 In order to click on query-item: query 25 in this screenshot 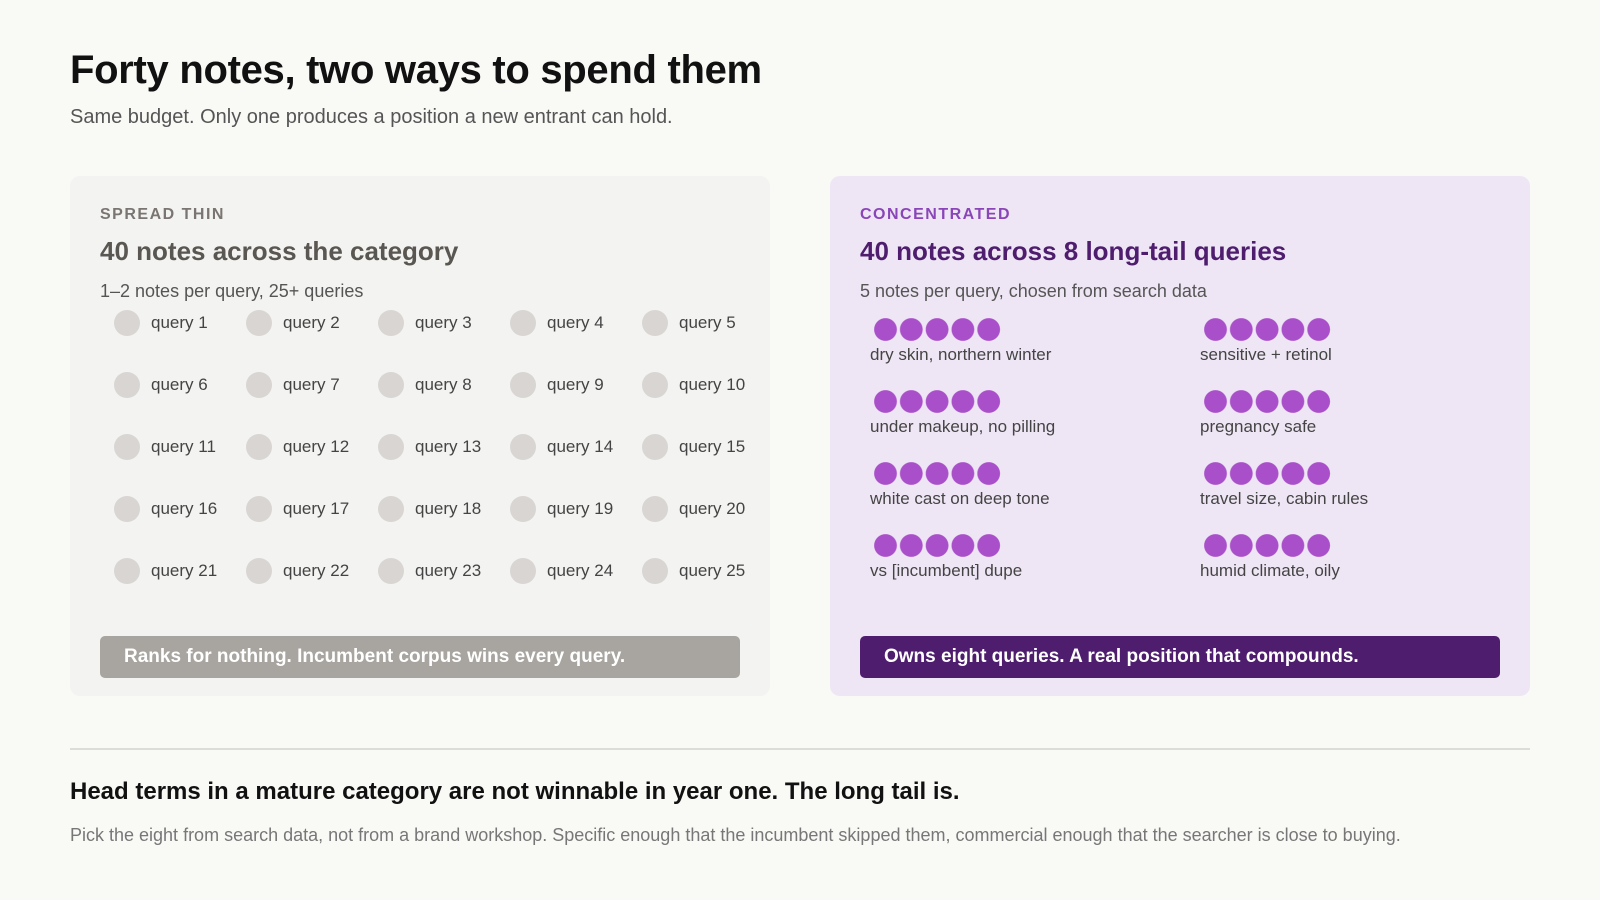, I will do `click(693, 571)`.